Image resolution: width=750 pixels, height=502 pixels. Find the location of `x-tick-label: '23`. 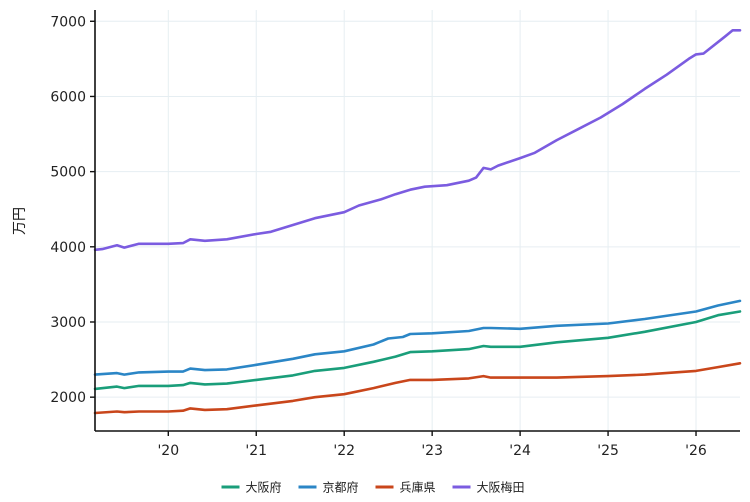

x-tick-label: '23 is located at coordinates (432, 451).